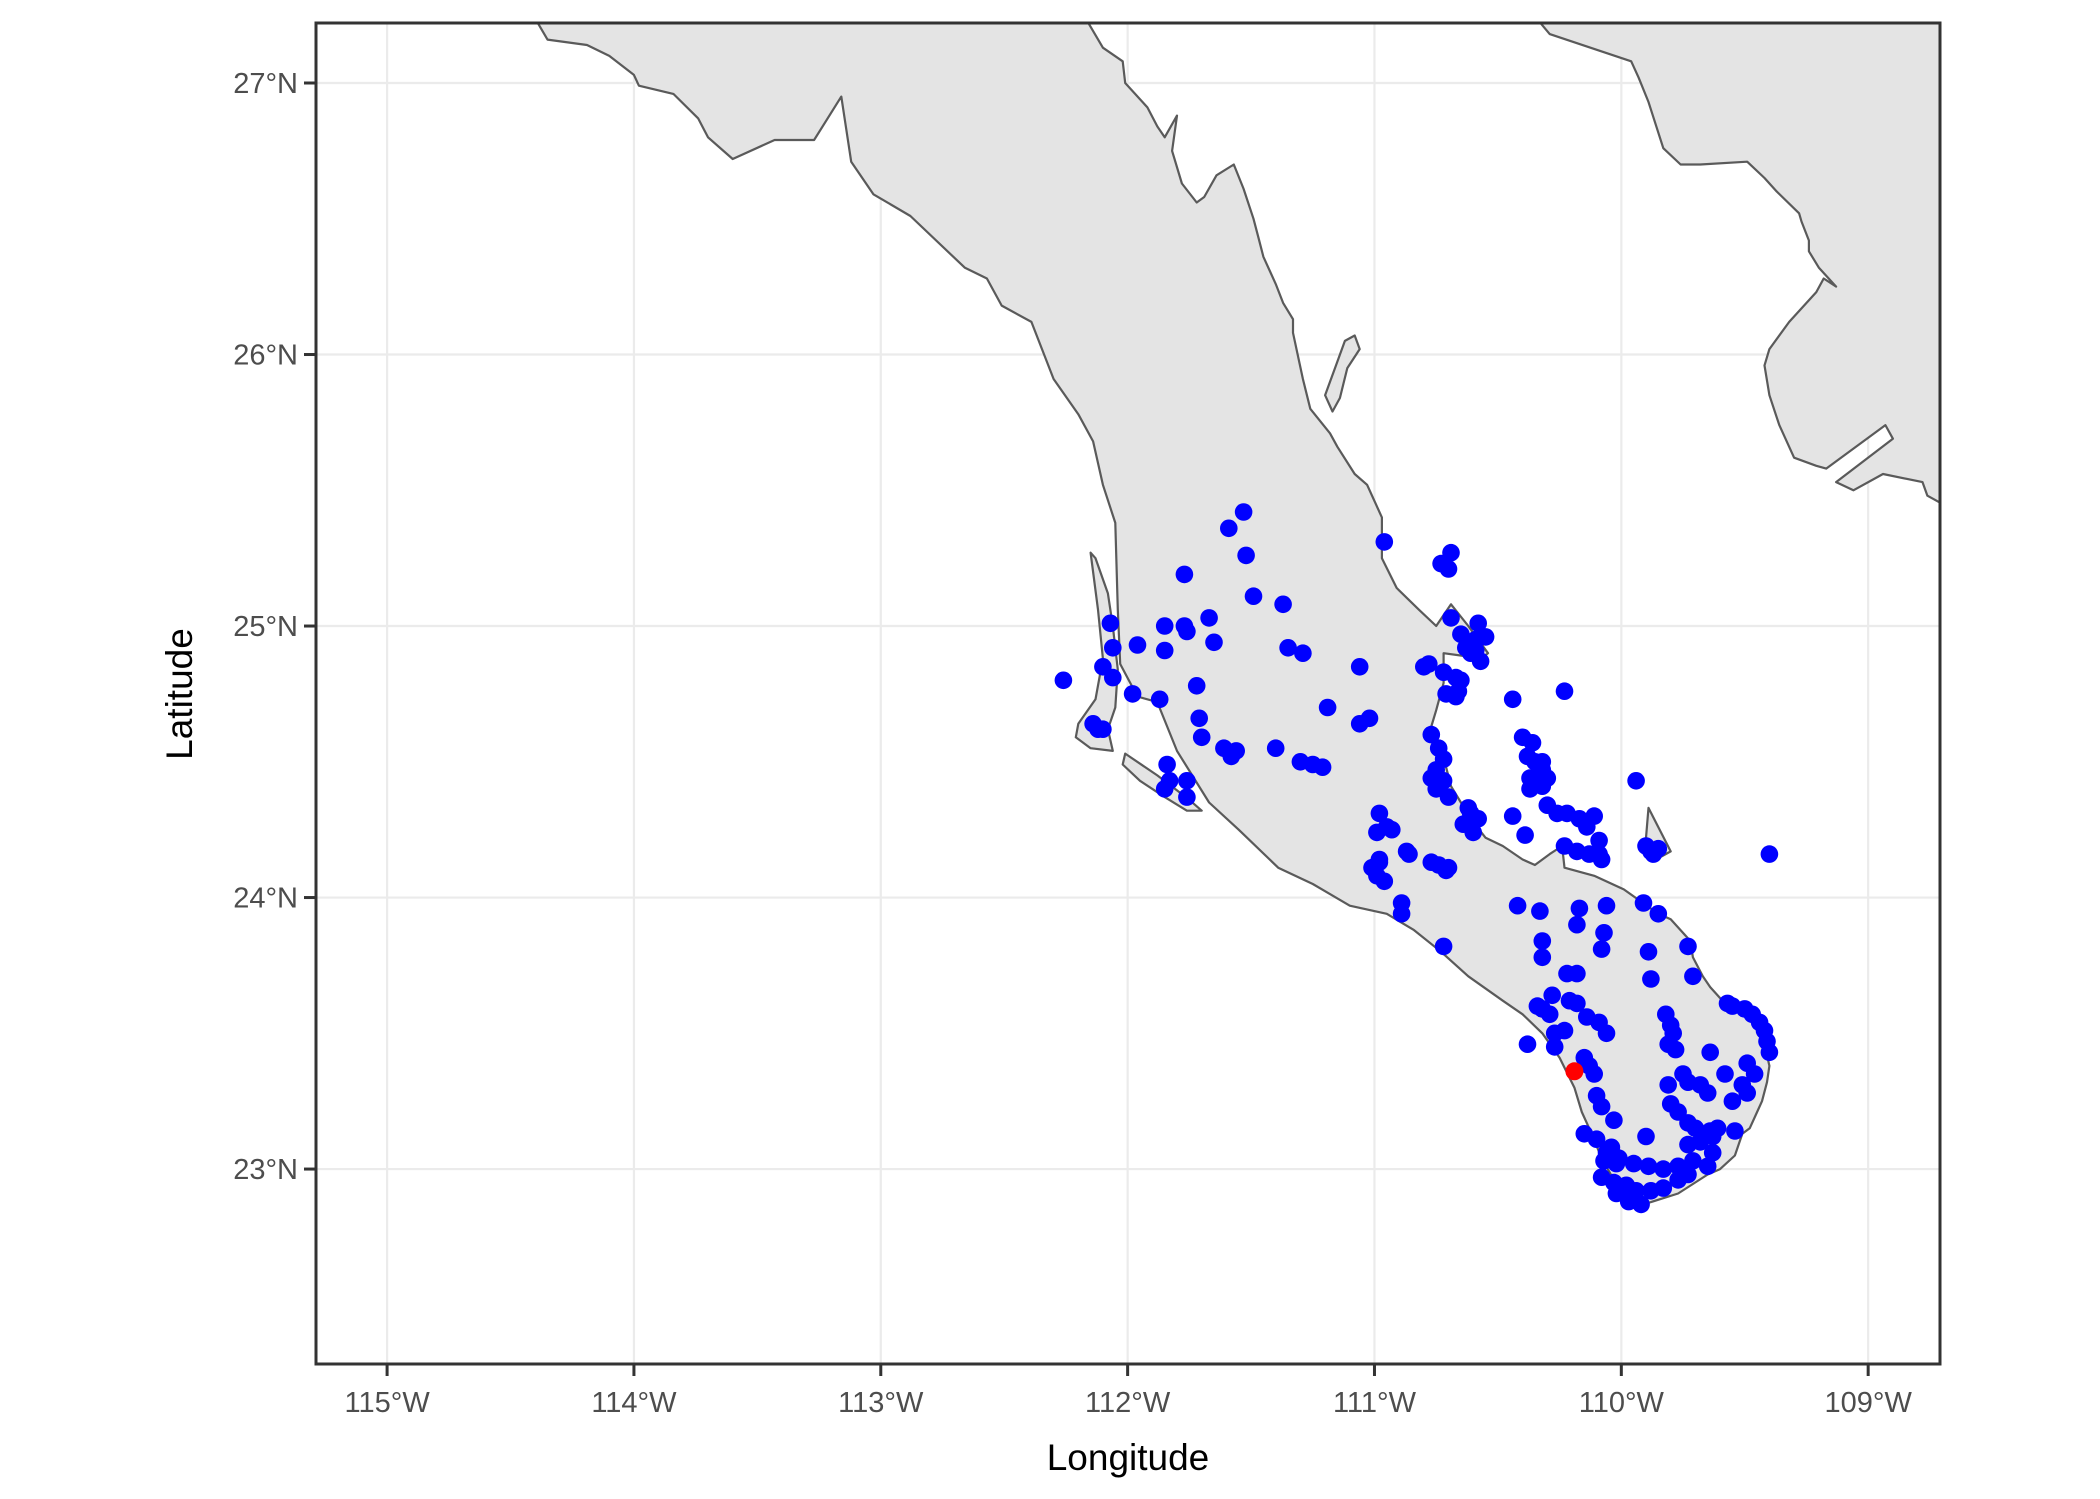 This screenshot has height=1499, width=2100. I want to click on x-tick-label-110°W: 110°W, so click(1622, 1403).